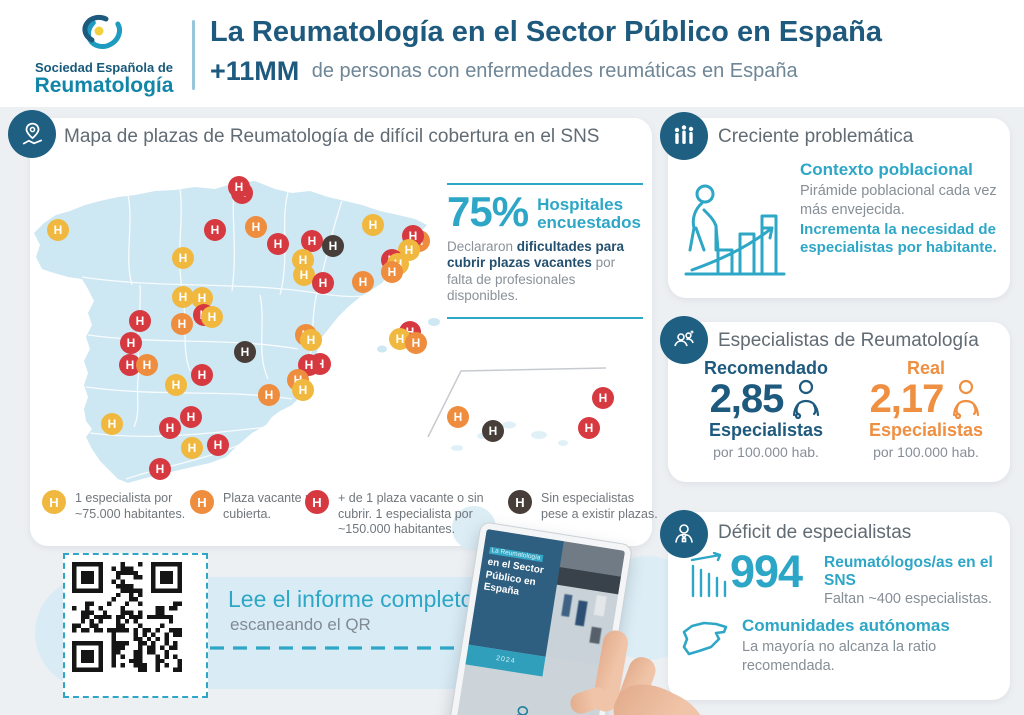  What do you see at coordinates (517, 402) in the screenshot?
I see `canary-inset-border` at bounding box center [517, 402].